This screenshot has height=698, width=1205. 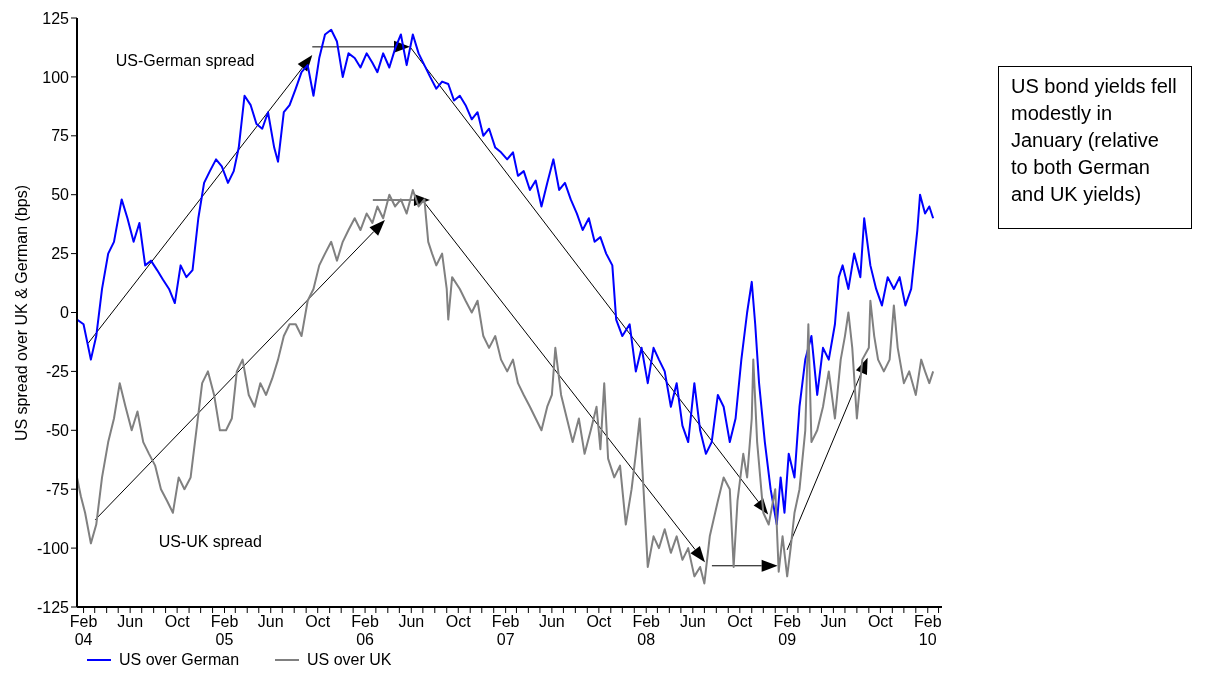 What do you see at coordinates (185, 61) in the screenshot?
I see `annotation: US-German spread` at bounding box center [185, 61].